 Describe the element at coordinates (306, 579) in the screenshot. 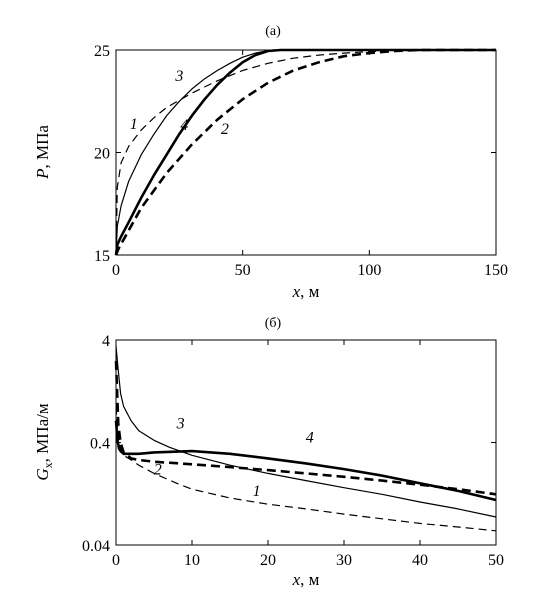

I see `panel-b-x-axis-label: x, м` at that location.